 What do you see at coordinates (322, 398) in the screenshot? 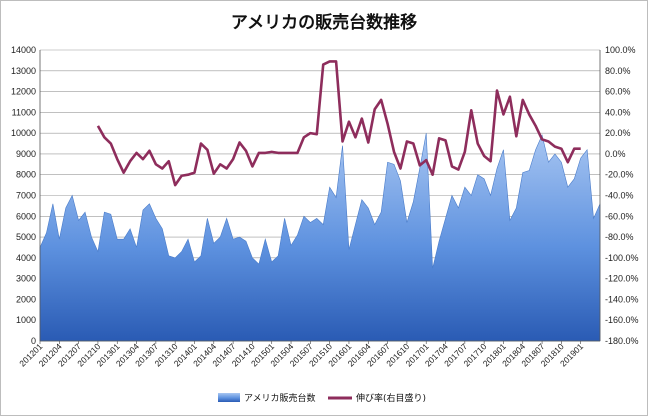
I see `legend: アメリカ販売台数 伸び率(右目盛り)` at bounding box center [322, 398].